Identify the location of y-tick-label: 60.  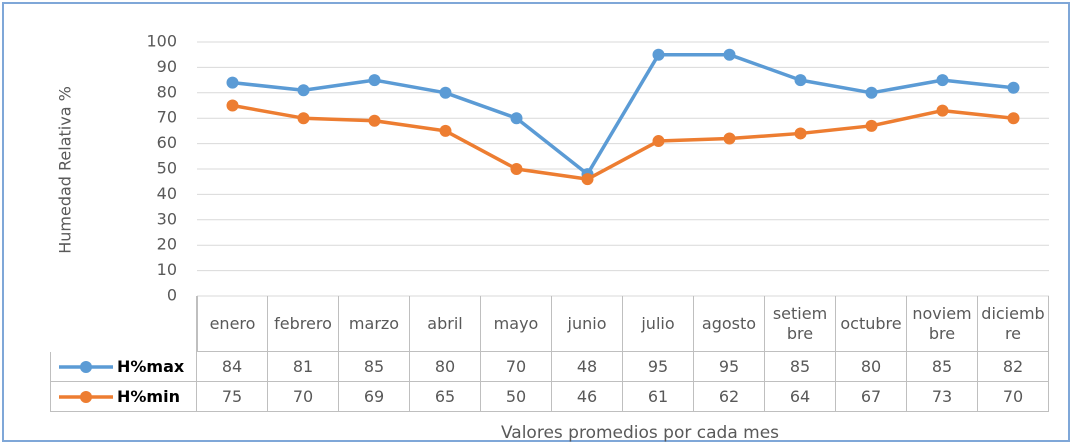
(167, 142).